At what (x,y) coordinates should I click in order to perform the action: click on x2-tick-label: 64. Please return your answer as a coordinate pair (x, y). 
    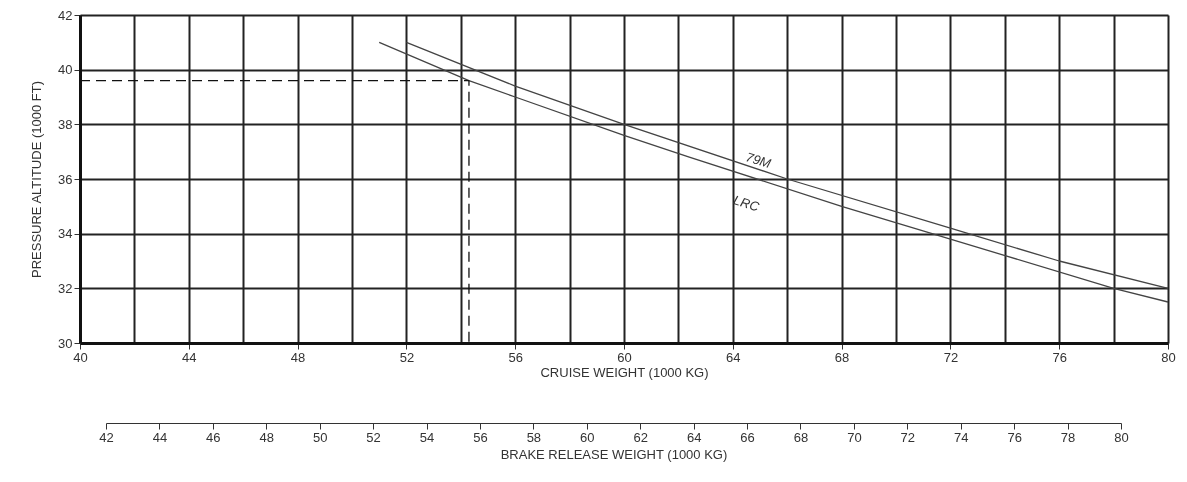
    Looking at the image, I should click on (694, 437).